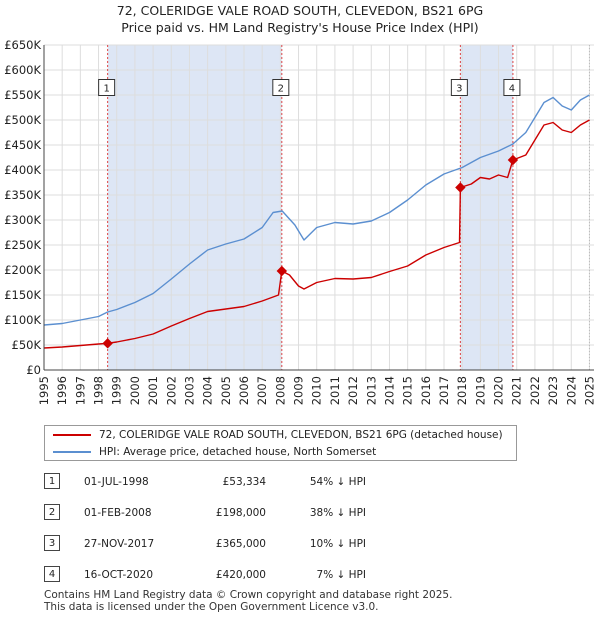  Describe the element at coordinates (240, 544) in the screenshot. I see `sale-price: £365,000` at that location.